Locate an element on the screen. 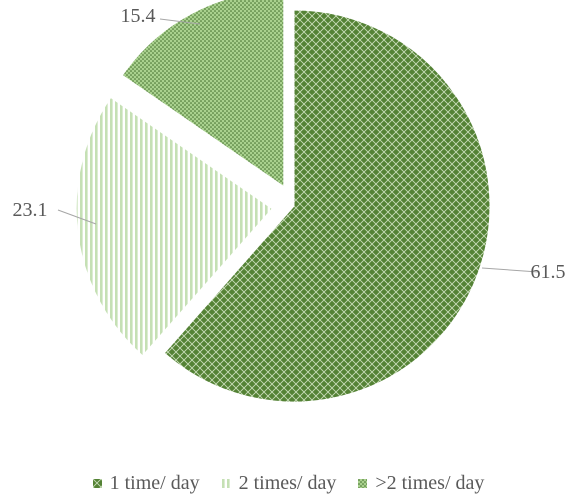 The image size is (577, 498). data-label-3: 15.4 is located at coordinates (138, 16).